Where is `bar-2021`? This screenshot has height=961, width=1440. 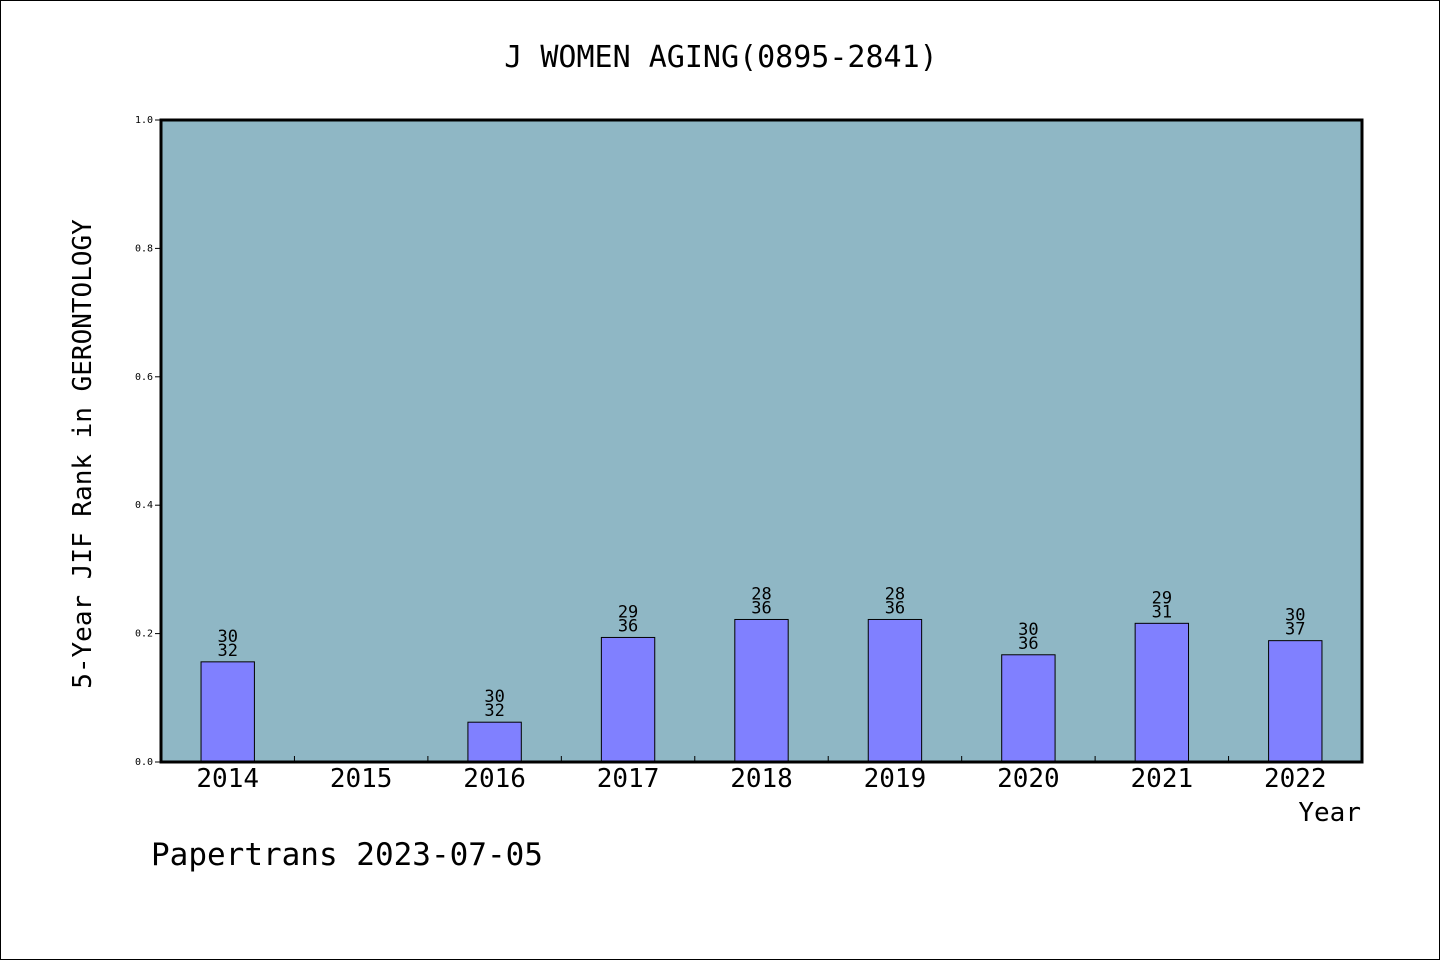
bar-2021 is located at coordinates (1162, 692).